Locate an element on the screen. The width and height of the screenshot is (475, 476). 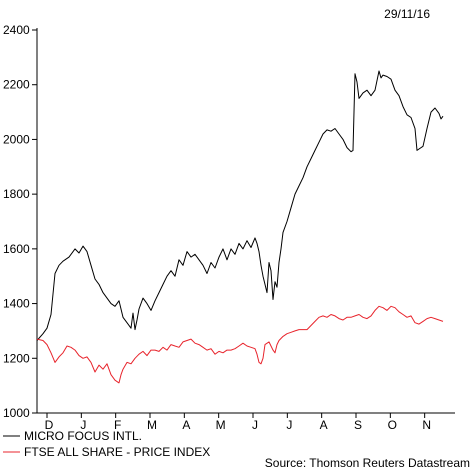
y-tick-label: 1400 is located at coordinates (16, 304).